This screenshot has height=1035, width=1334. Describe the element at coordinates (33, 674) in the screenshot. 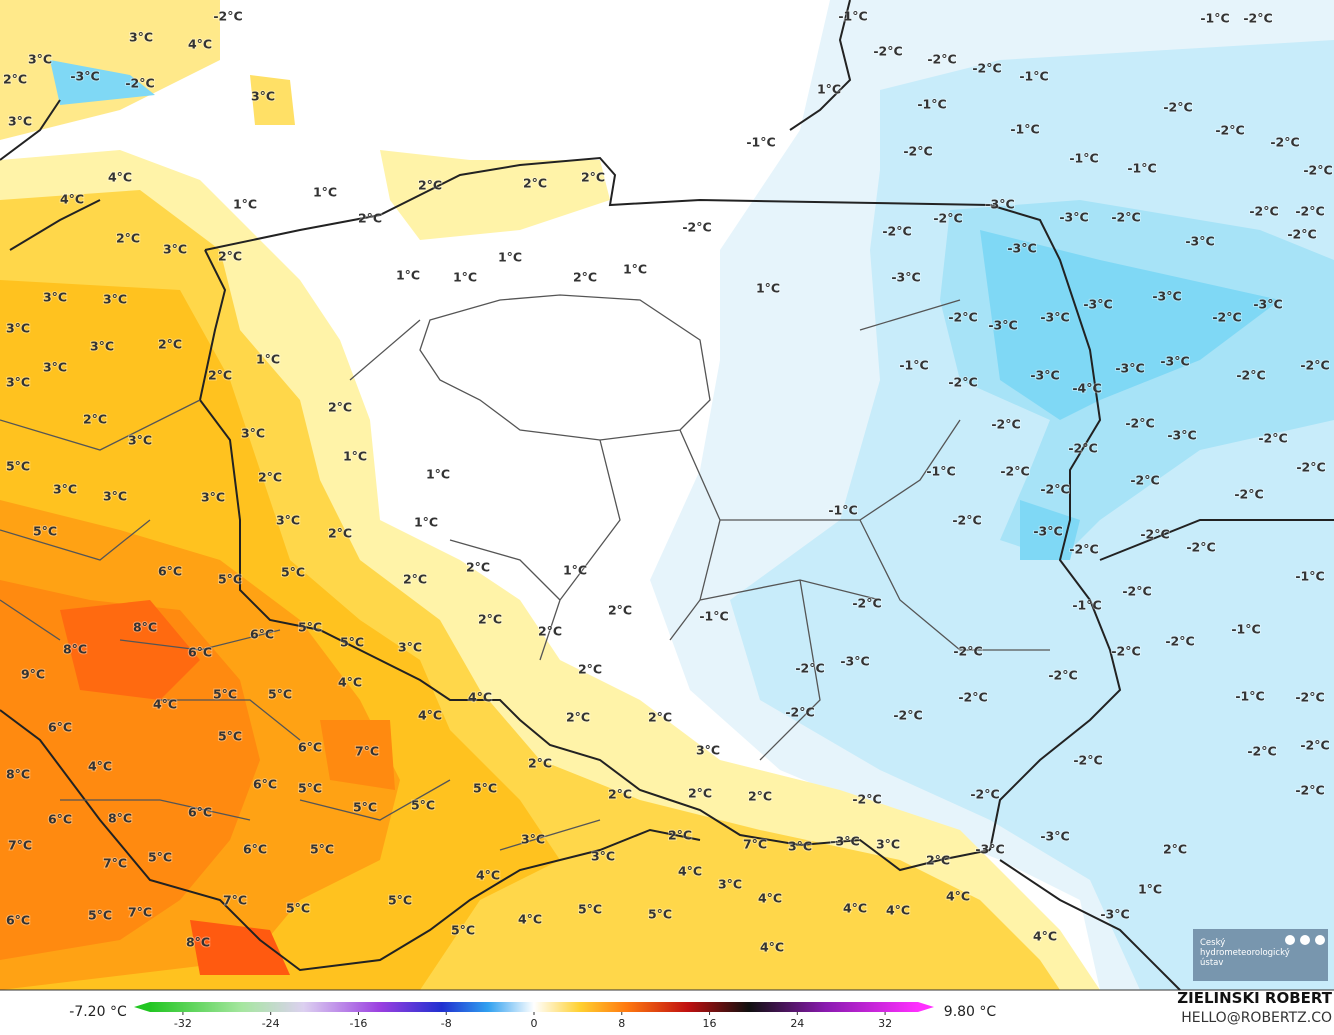

I see `temp-label: 9°C` at that location.